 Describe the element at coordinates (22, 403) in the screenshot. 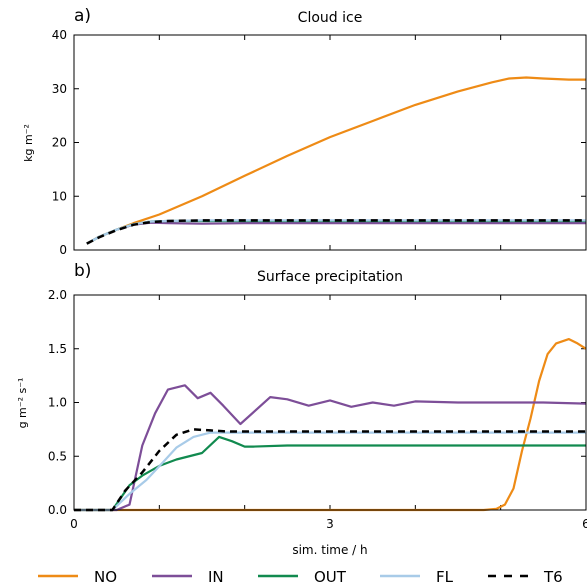

I see `panel-b-y-axis-label: g m⁻² s⁻¹` at that location.